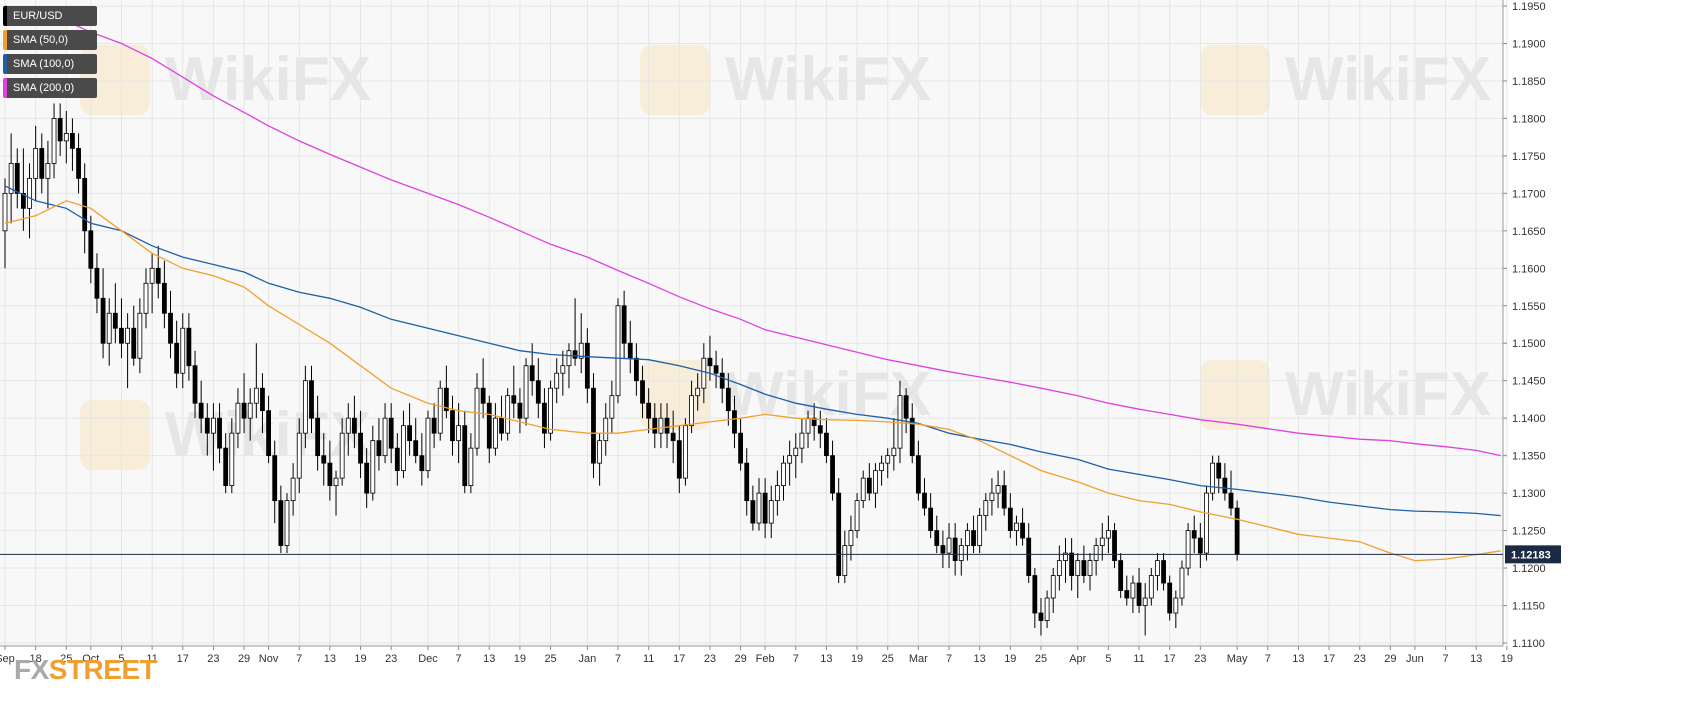  What do you see at coordinates (36, 659) in the screenshot?
I see `x-tick-label: 18` at bounding box center [36, 659].